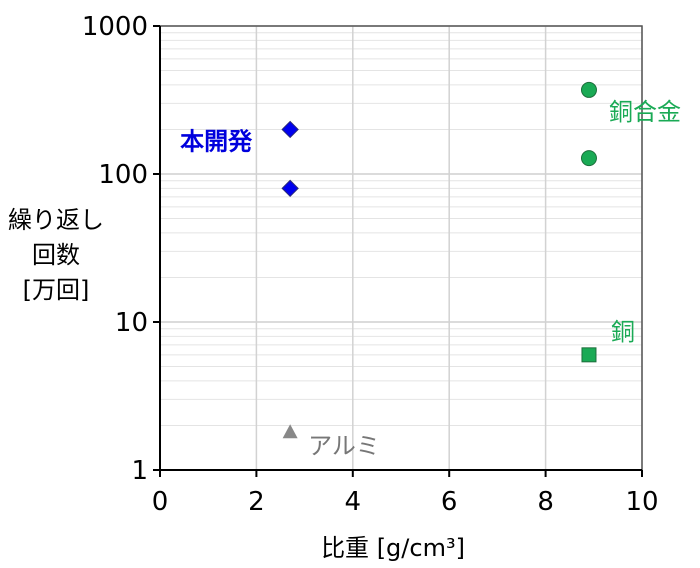 This screenshot has height=568, width=700. Describe the element at coordinates (645, 112) in the screenshot. I see `series-label: 銅合金` at that location.